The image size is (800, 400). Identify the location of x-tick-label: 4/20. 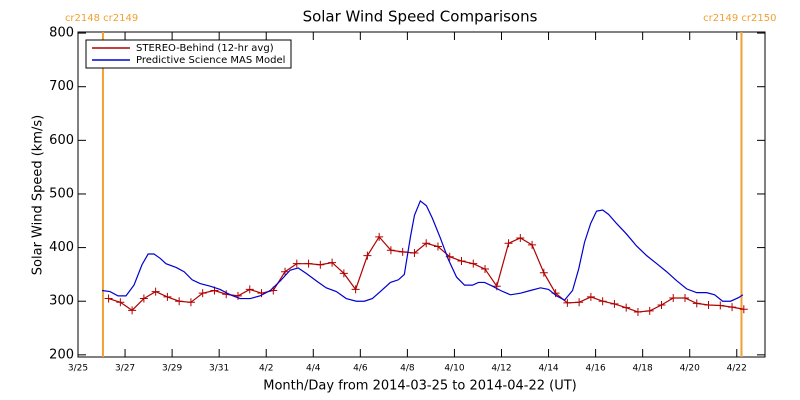
(690, 369).